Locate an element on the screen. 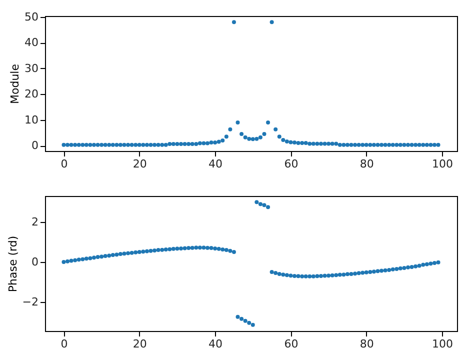 The image size is (474, 349). y-axis-title: Module is located at coordinates (15, 84).